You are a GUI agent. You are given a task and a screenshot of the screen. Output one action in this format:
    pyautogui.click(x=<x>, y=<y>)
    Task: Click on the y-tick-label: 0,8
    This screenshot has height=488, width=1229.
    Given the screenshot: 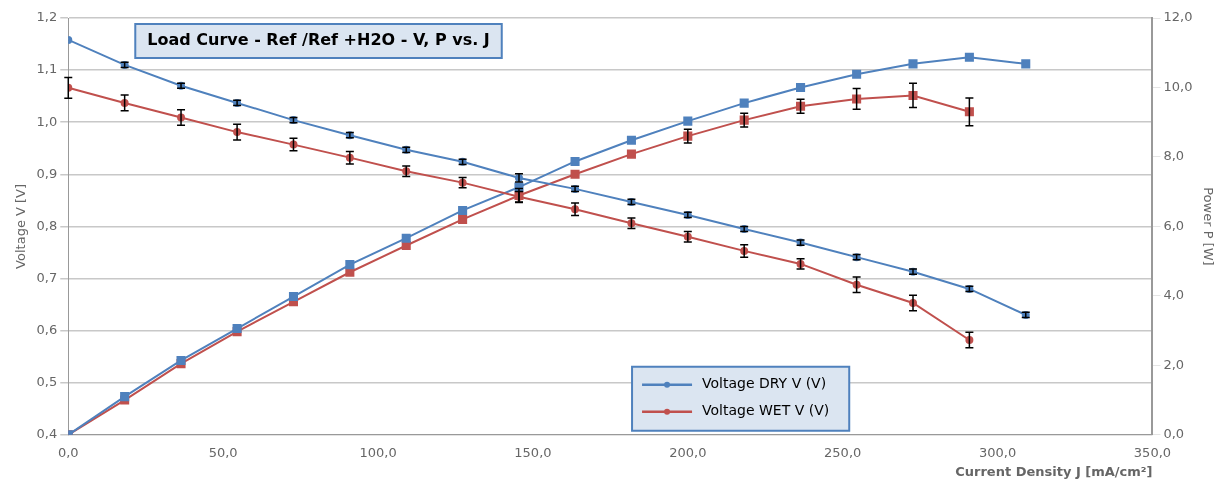 What is the action you would take?
    pyautogui.click(x=47, y=225)
    